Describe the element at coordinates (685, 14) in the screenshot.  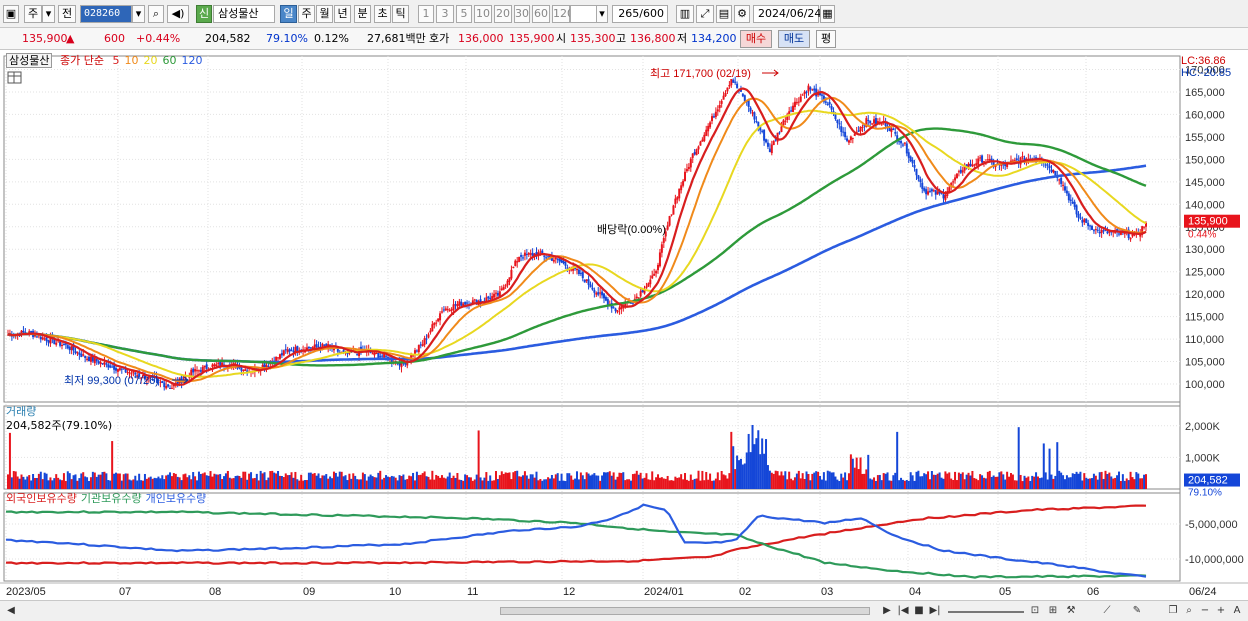
I see `candle-type-icon: ▥` at that location.